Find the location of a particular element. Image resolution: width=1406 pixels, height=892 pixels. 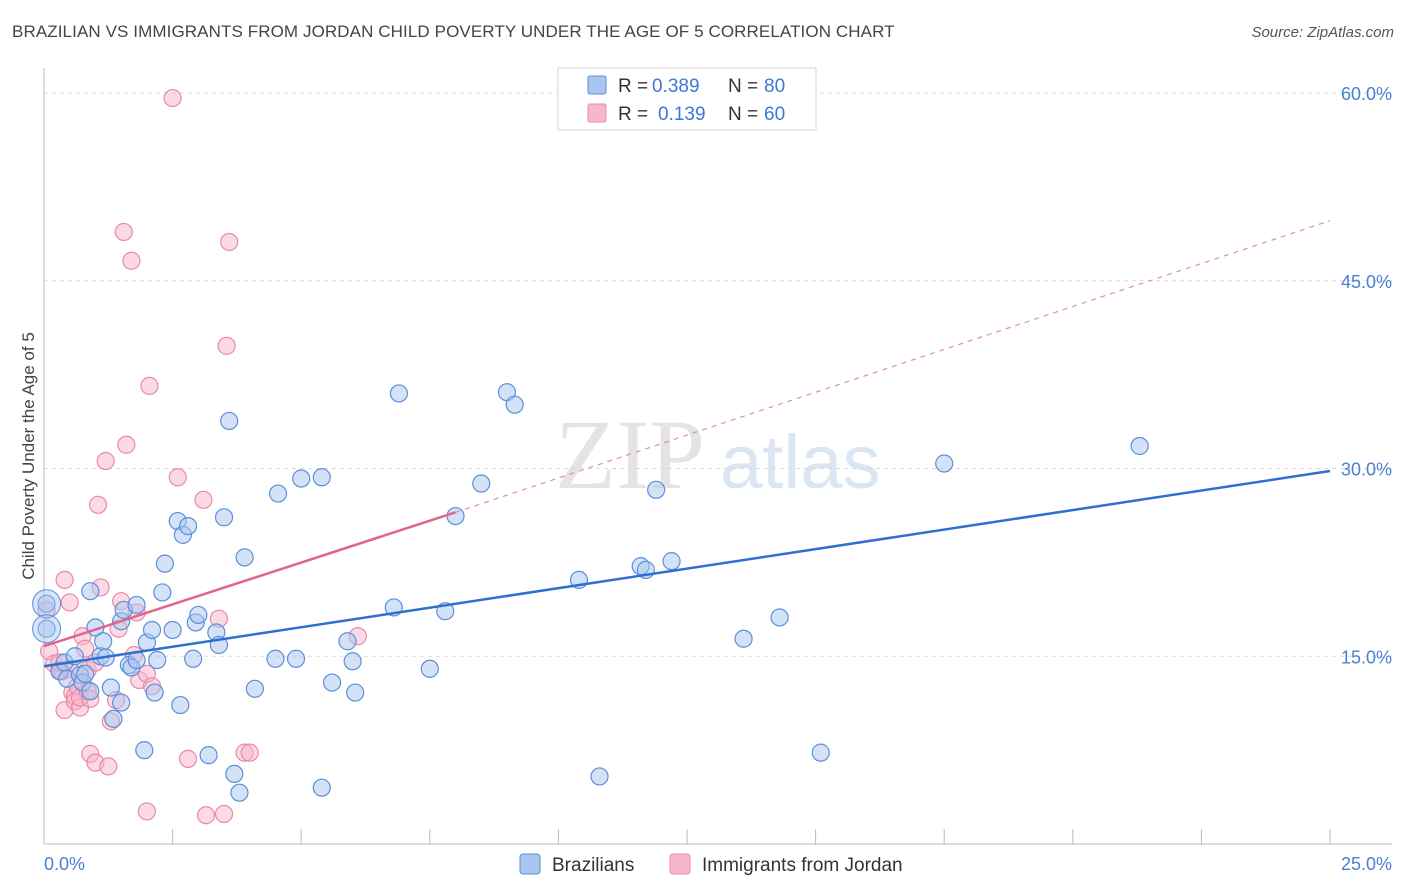

x-tick-label-max: 25.0% is located at coordinates (1366, 864).